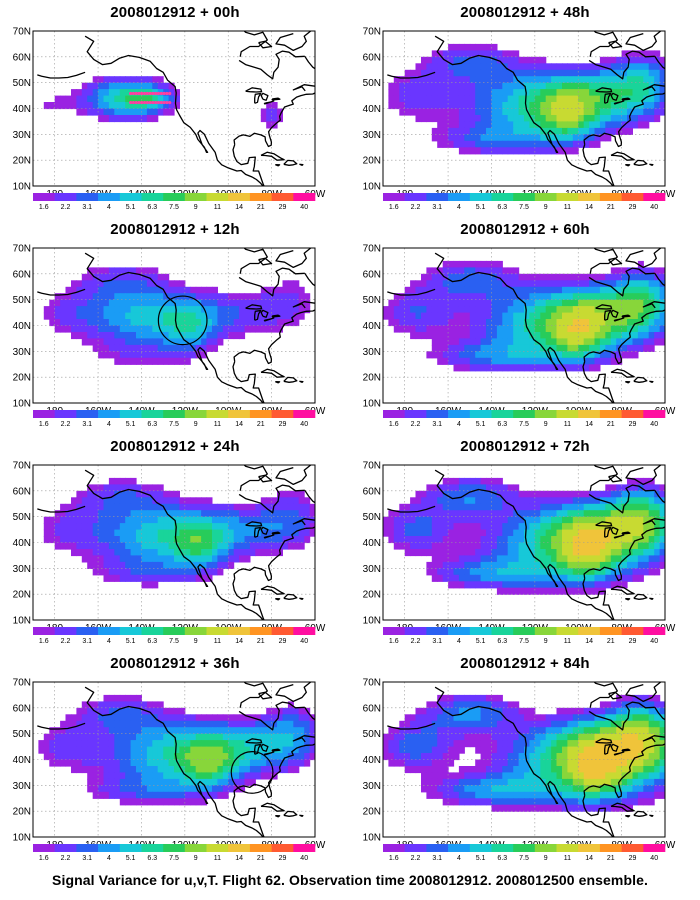 Image resolution: width=700 pixels, height=900 pixels. Describe the element at coordinates (66, 641) in the screenshot. I see `colorbar-label: 2.2` at that location.